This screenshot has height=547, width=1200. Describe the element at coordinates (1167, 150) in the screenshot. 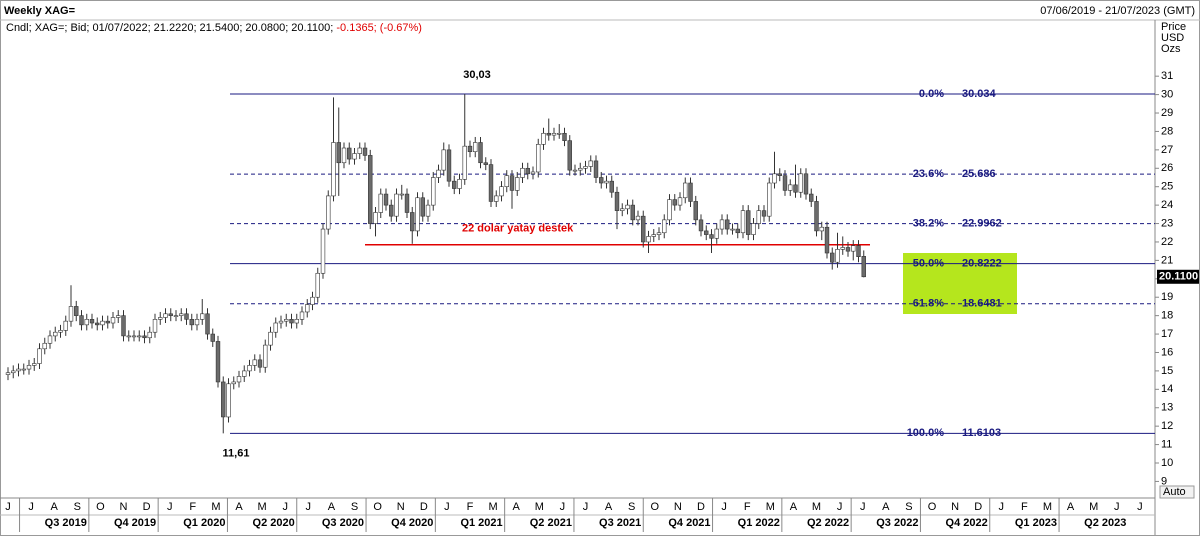

I see `y-tick-label: 27` at that location.